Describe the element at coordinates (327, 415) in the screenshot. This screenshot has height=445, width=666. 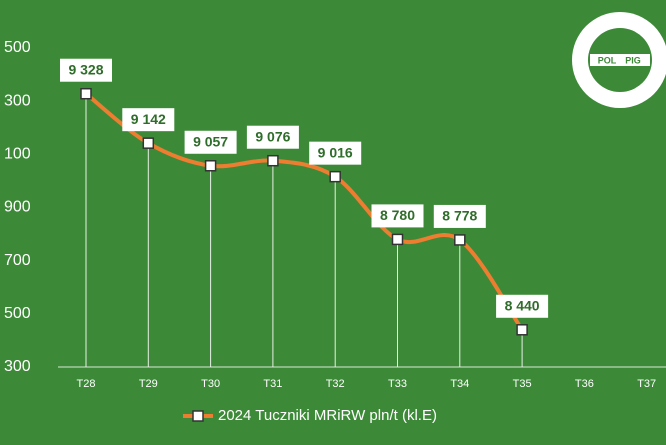
I see `legend-label: 2024 Tuczniki MRiRW pln/t (kl.E)` at that location.